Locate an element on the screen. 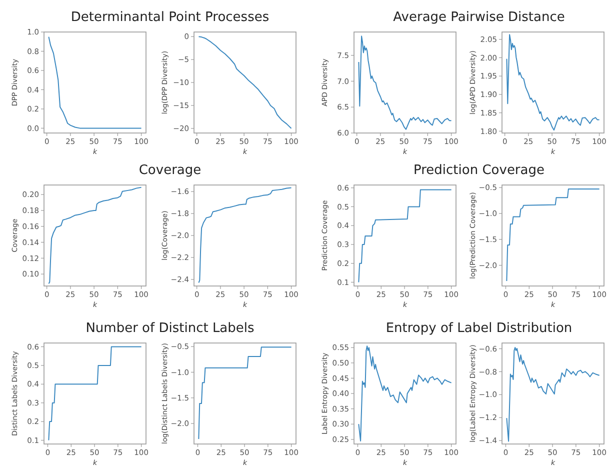 This screenshot has width=609, height=470. chart-title: Entropy of Label Distribution is located at coordinates (479, 328).